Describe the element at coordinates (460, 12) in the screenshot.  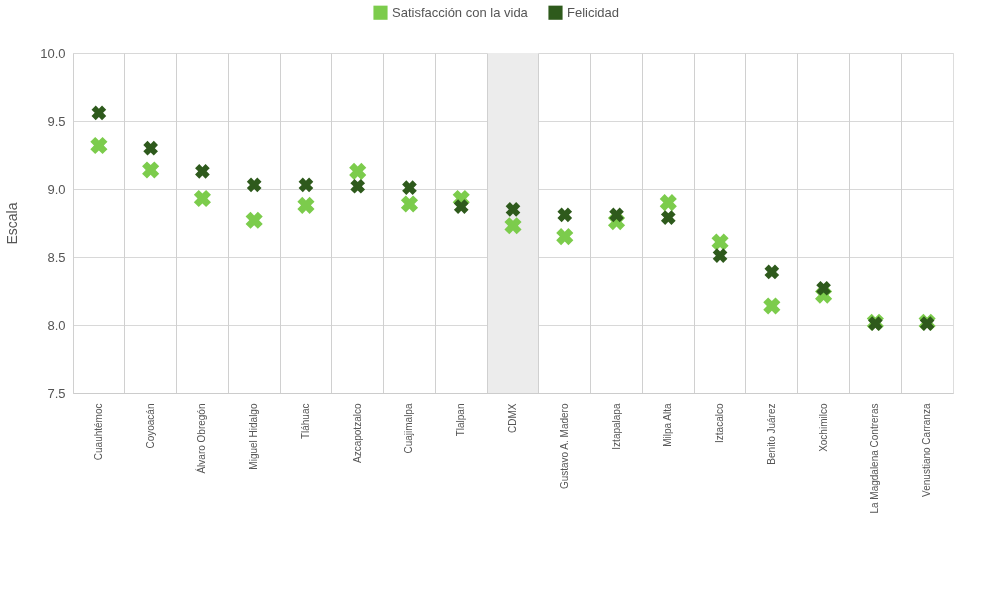
I see `legend-label: Satisfacción con la vida` at that location.